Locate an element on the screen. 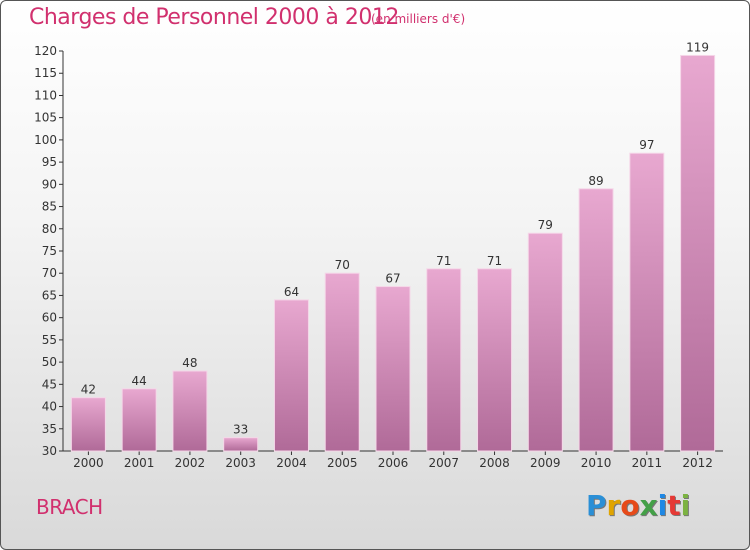 Image resolution: width=750 pixels, height=550 pixels. bar-2009 is located at coordinates (545, 342).